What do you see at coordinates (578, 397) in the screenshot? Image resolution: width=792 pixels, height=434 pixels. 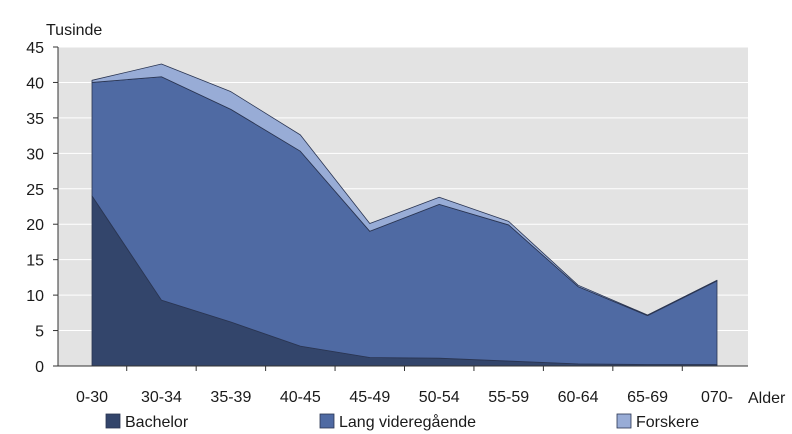 I see `x-tick-label: 60-64` at bounding box center [578, 397].